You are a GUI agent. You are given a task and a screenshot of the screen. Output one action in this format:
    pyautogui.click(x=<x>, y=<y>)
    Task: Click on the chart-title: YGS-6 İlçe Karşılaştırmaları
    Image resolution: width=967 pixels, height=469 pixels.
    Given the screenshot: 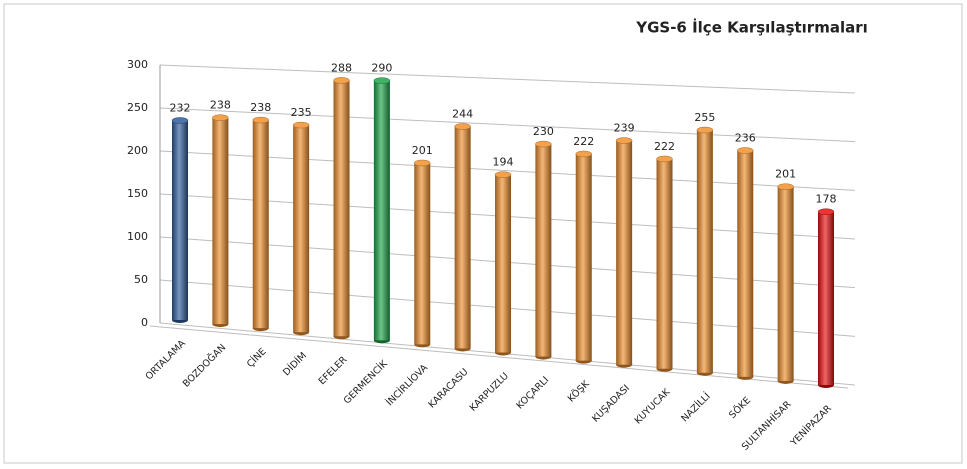 What is the action you would take?
    pyautogui.click(x=751, y=27)
    